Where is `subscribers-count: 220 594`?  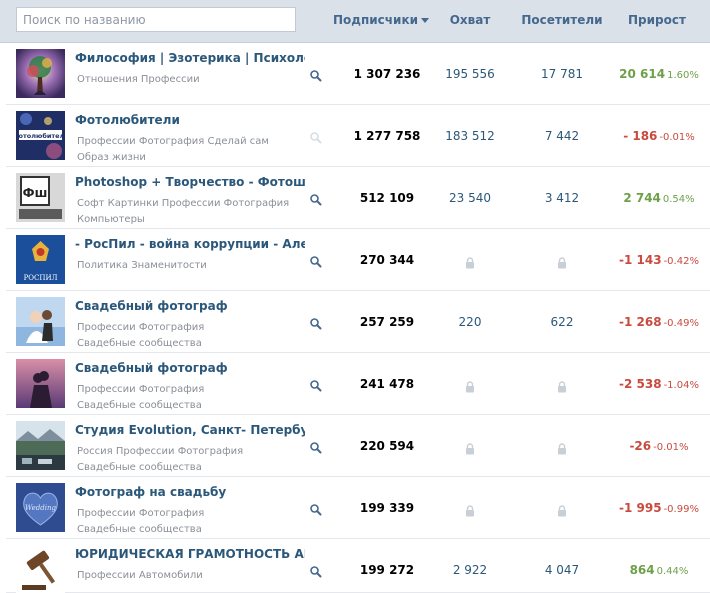
subscribers-count: 220 594 is located at coordinates (387, 446).